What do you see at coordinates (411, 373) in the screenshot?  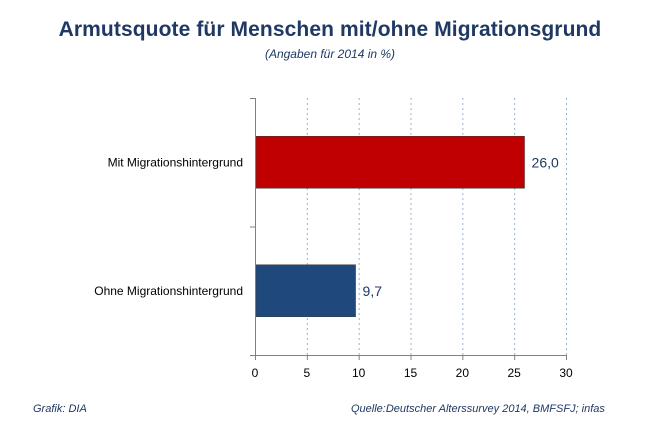 I see `x-tick-label: 15` at bounding box center [411, 373].